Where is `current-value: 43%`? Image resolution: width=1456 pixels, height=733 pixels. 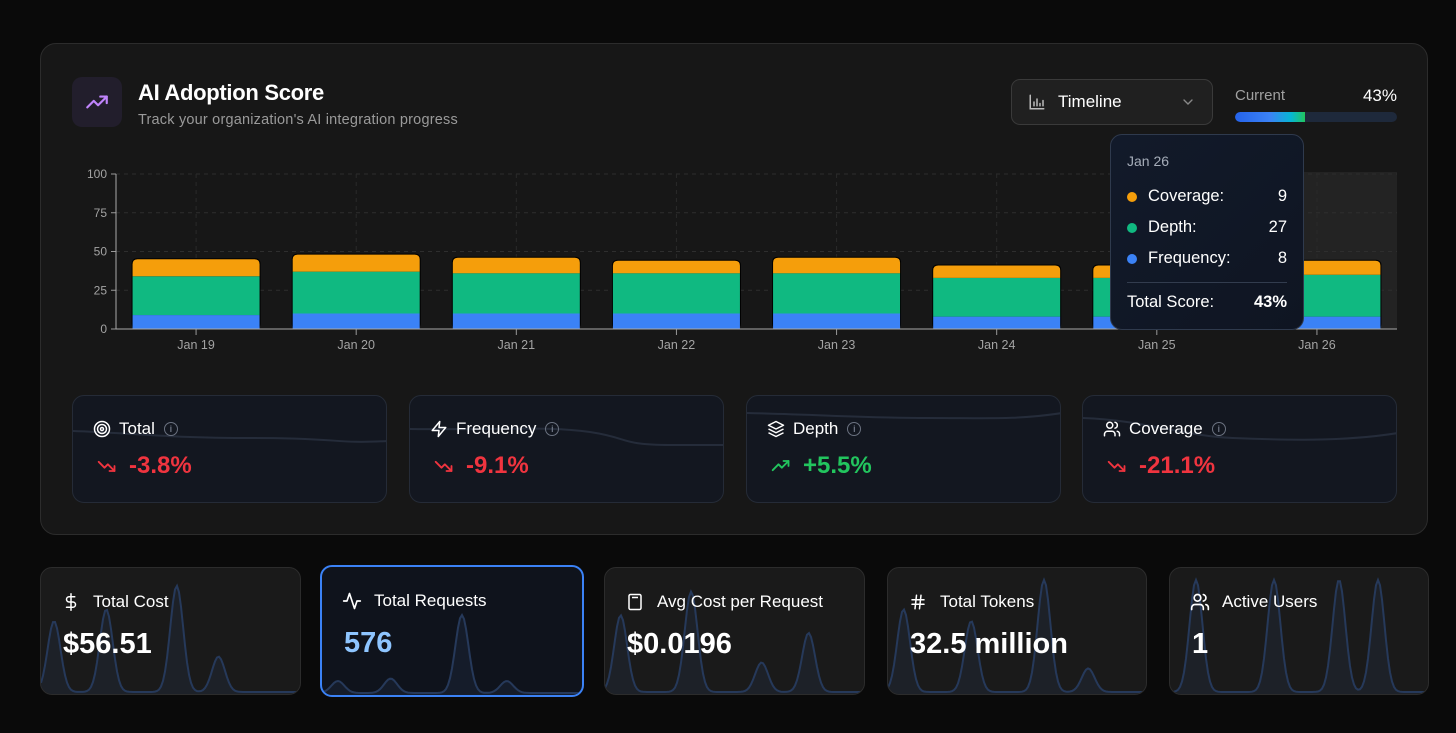
current-value: 43% is located at coordinates (1379, 95).